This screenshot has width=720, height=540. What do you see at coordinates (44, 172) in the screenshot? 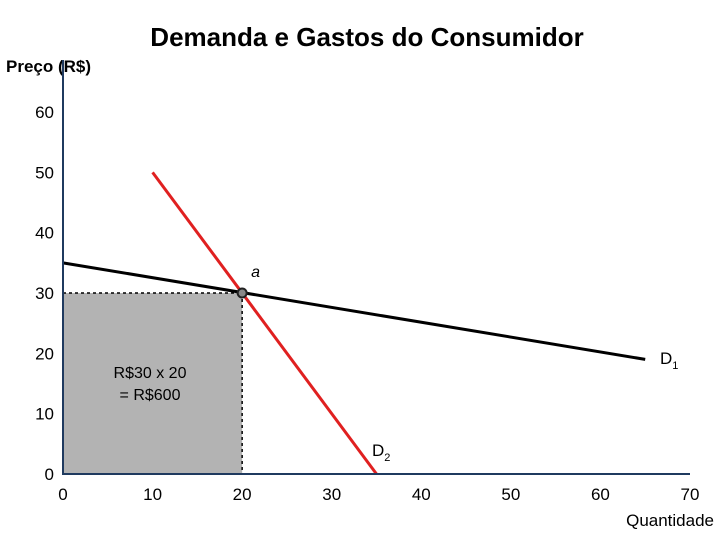
I see `y-tick-label: 50` at bounding box center [44, 172].